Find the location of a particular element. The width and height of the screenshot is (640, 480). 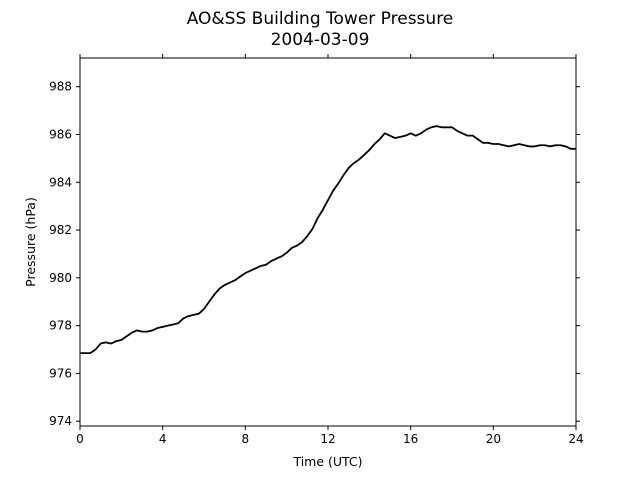

x-tick-label: 4 is located at coordinates (163, 439).